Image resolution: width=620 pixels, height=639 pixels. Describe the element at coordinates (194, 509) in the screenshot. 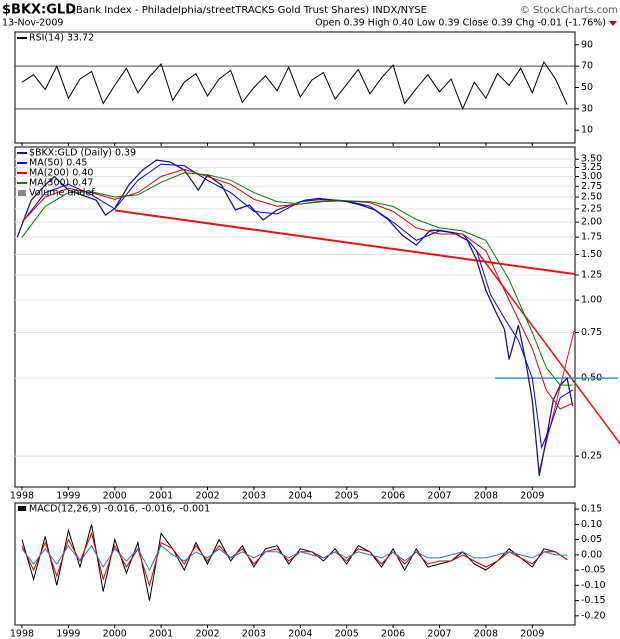

I see `legend-label: -0.001` at that location.